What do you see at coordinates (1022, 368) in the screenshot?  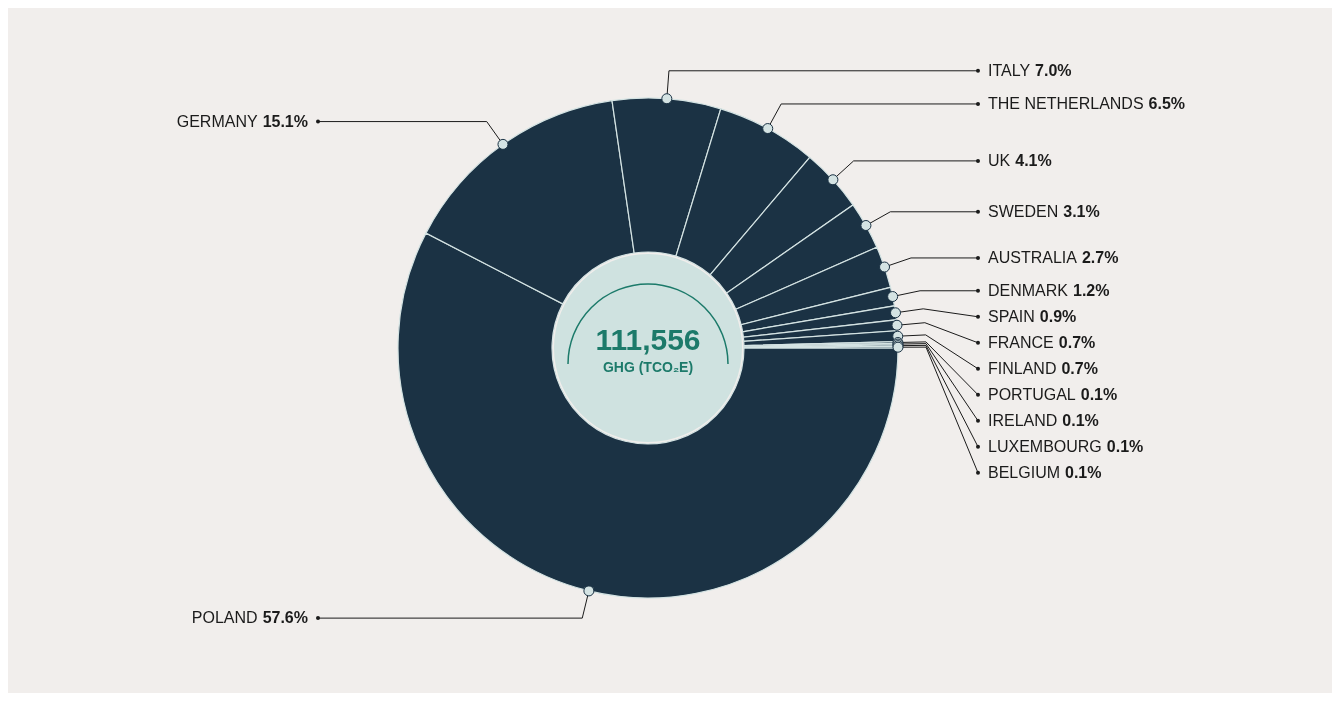 I see `slice-label: FINLAND` at bounding box center [1022, 368].